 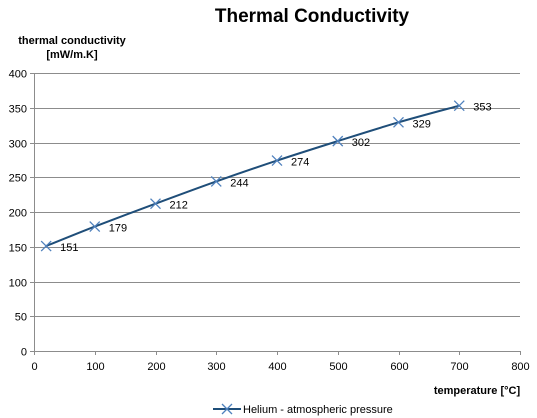 What do you see at coordinates (520, 367) in the screenshot?
I see `x-tick-label: 800` at bounding box center [520, 367].